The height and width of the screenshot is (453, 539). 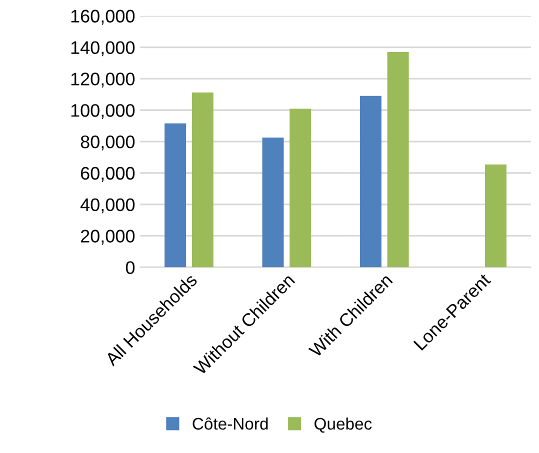 I want to click on y-tick-label: 140,000, so click(x=103, y=48).